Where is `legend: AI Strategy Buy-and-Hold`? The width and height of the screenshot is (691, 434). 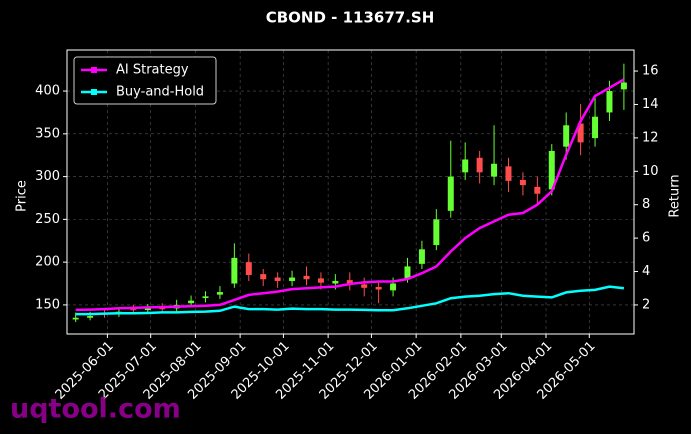
legend: AI Strategy Buy-and-Hold is located at coordinates (145, 80).